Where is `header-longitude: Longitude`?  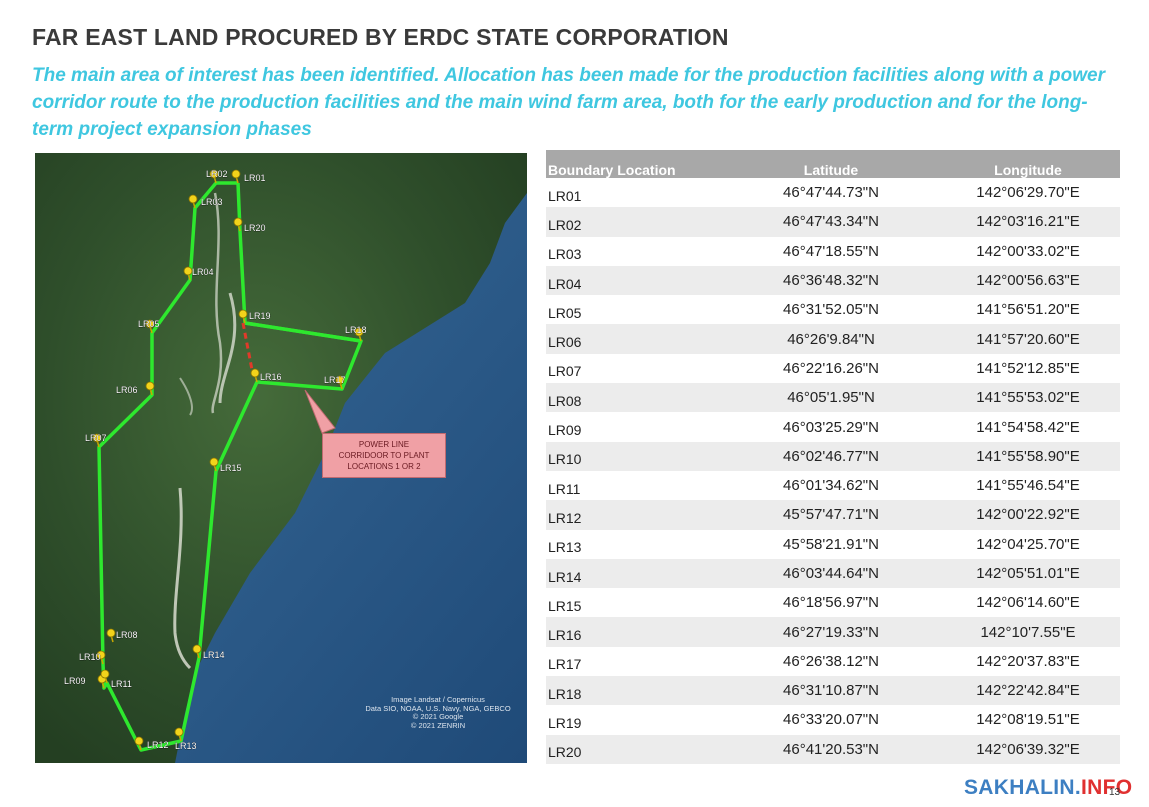
header-longitude: Longitude is located at coordinates (1028, 164).